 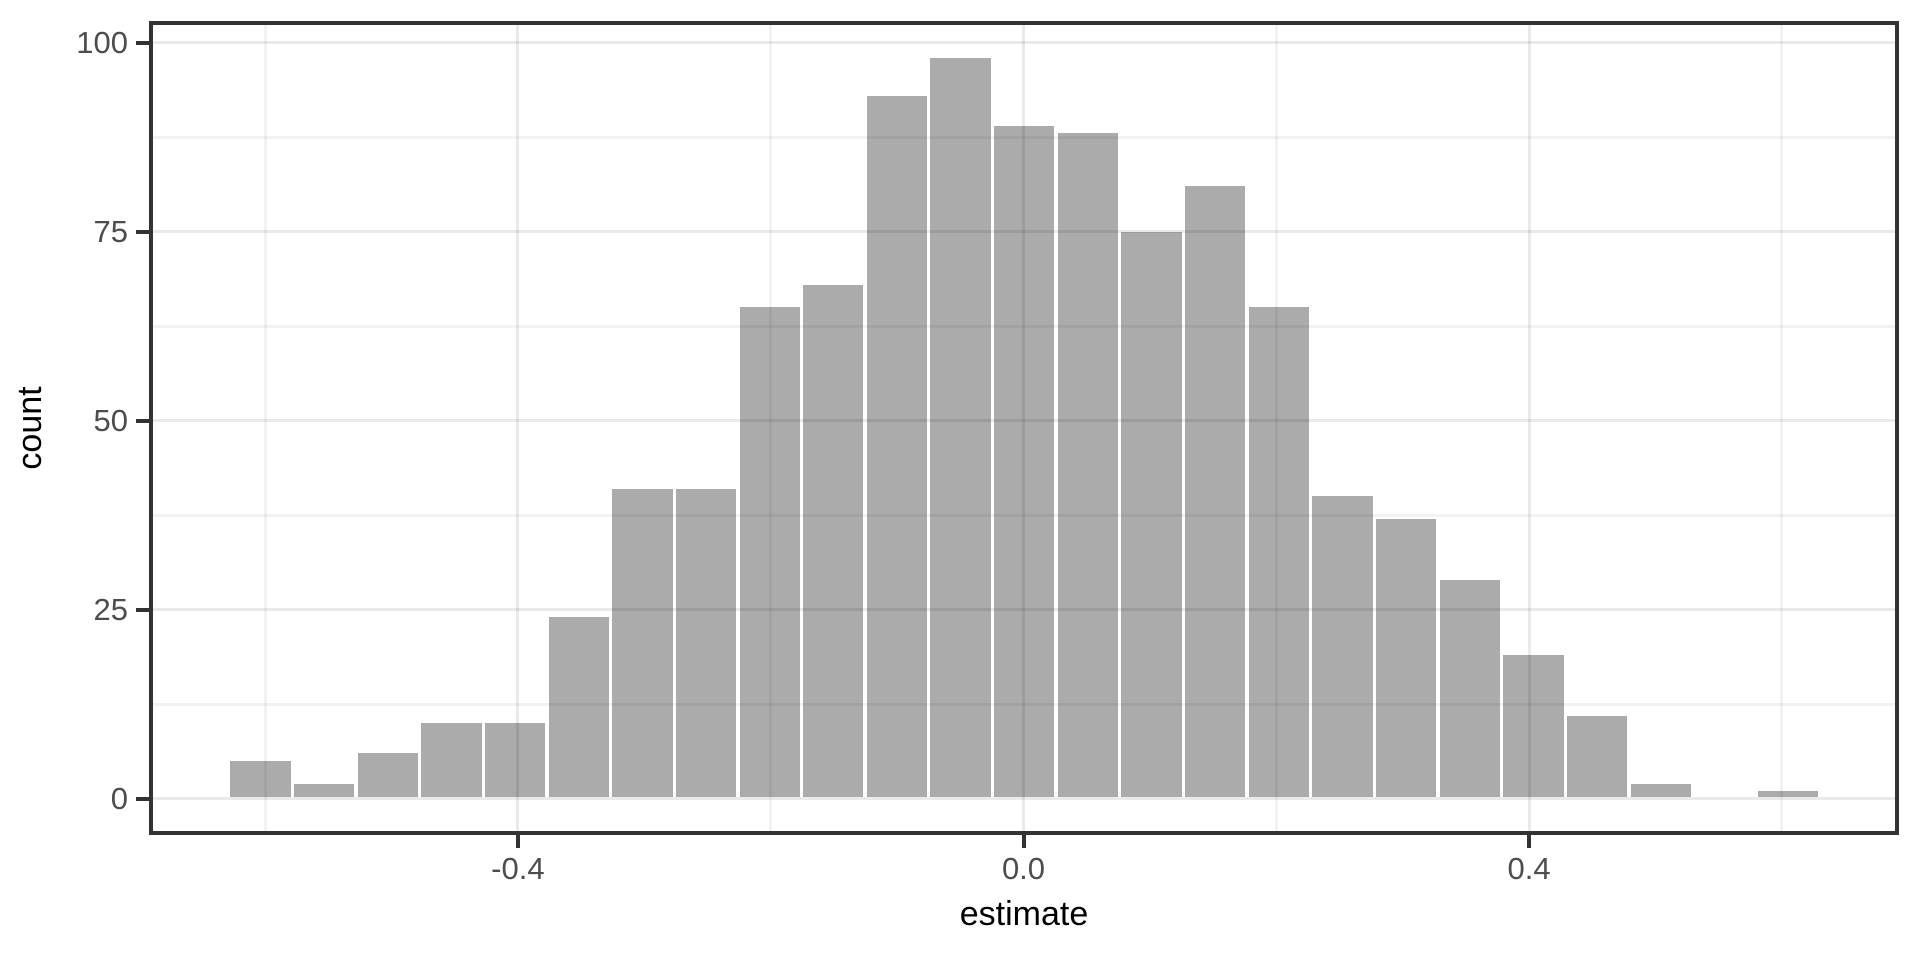 What do you see at coordinates (1023, 868) in the screenshot?
I see `x-tick-label: 0.0` at bounding box center [1023, 868].